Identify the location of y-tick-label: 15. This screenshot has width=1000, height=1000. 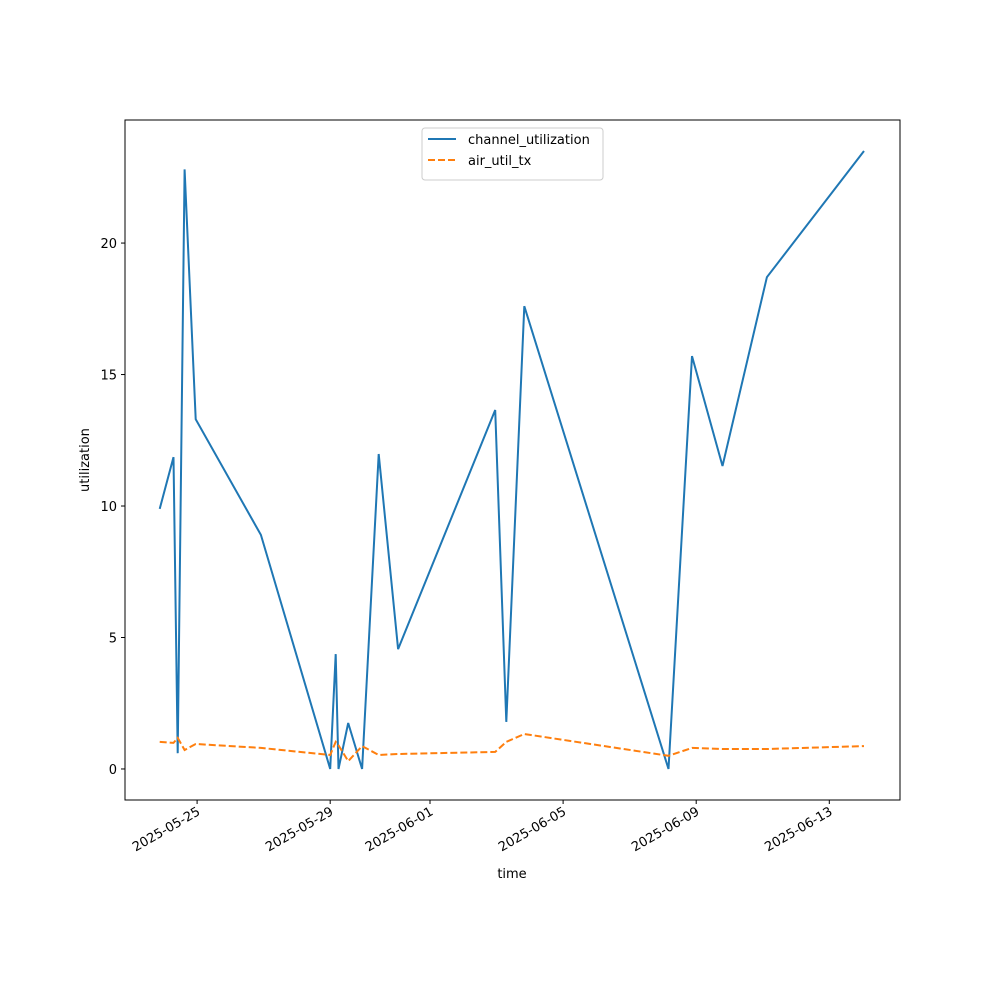
(108, 376).